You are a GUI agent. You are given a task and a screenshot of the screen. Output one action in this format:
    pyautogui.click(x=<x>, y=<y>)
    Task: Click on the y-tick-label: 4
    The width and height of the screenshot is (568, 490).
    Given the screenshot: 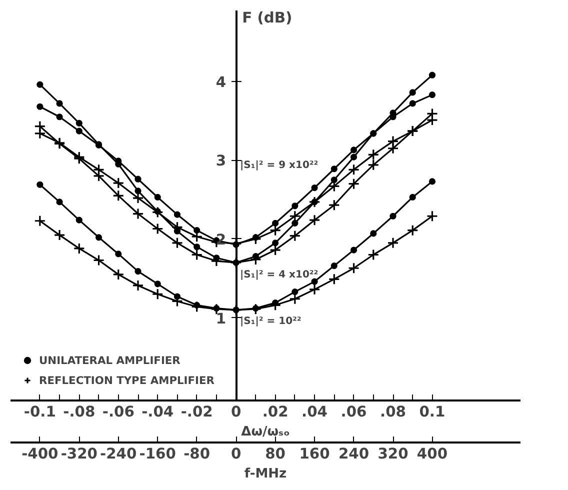 What is the action you would take?
    pyautogui.click(x=221, y=82)
    